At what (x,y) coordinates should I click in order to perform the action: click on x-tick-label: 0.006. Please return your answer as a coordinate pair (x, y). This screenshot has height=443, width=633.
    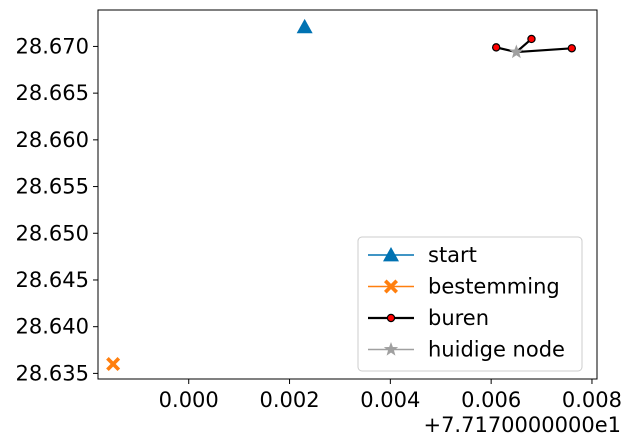
    Looking at the image, I should click on (491, 400).